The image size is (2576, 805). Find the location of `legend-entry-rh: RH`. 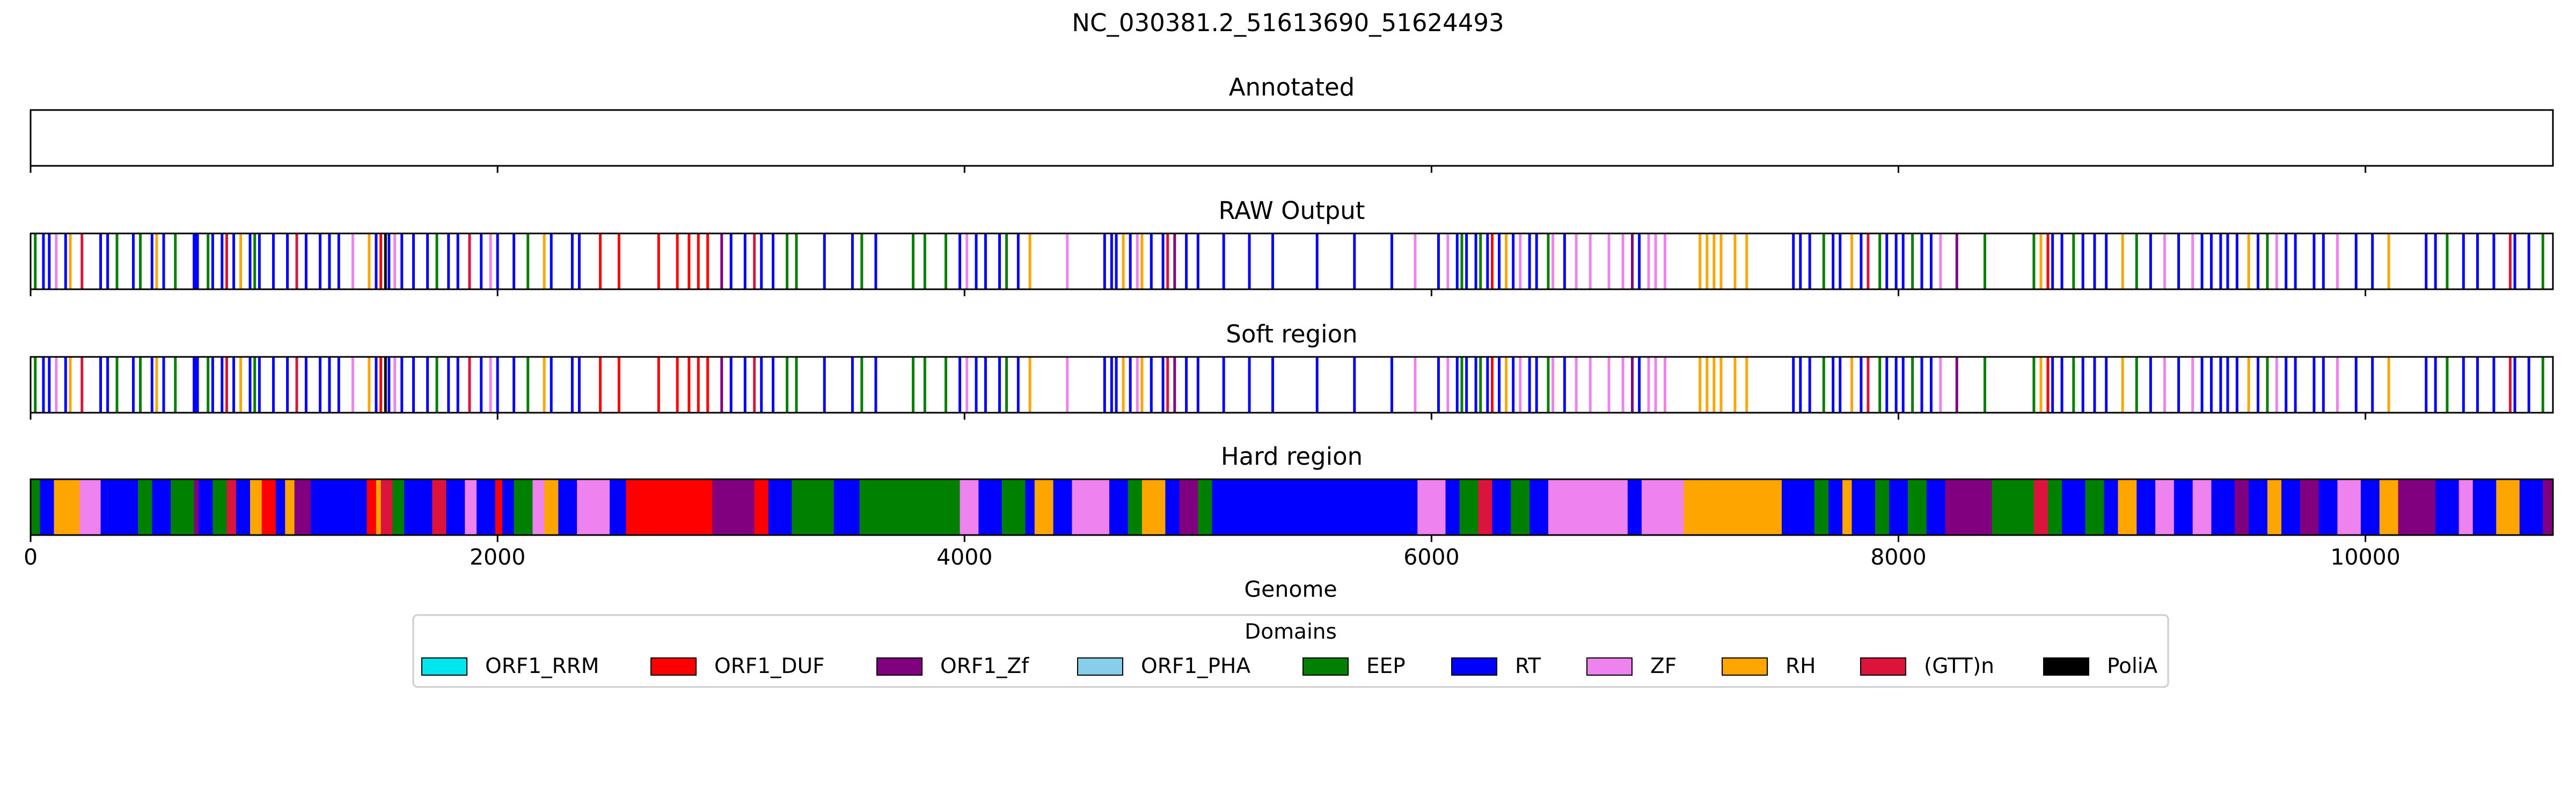

legend-entry-rh: RH is located at coordinates (1769, 666).